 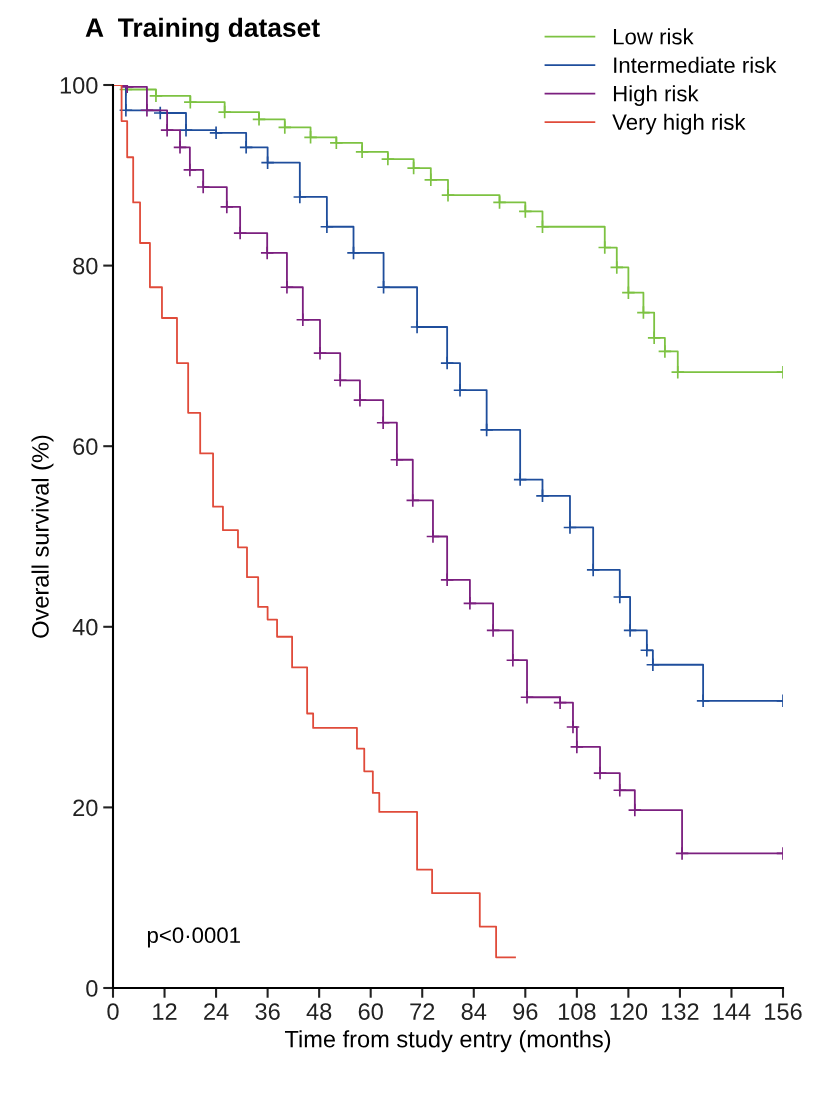 I want to click on x-tick-label: 108, so click(x=577, y=1011).